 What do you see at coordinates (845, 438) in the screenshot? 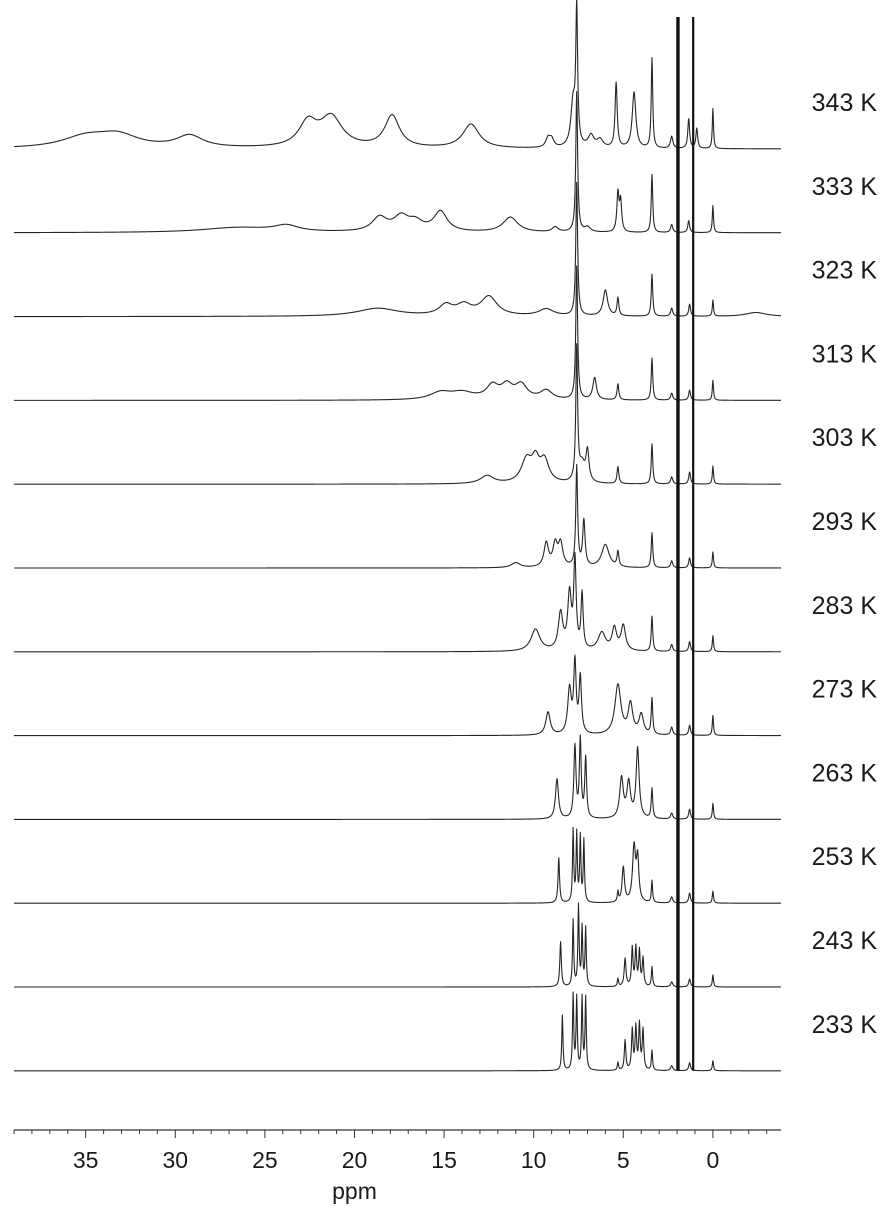
I see `temperature-label: 303 K` at bounding box center [845, 438].